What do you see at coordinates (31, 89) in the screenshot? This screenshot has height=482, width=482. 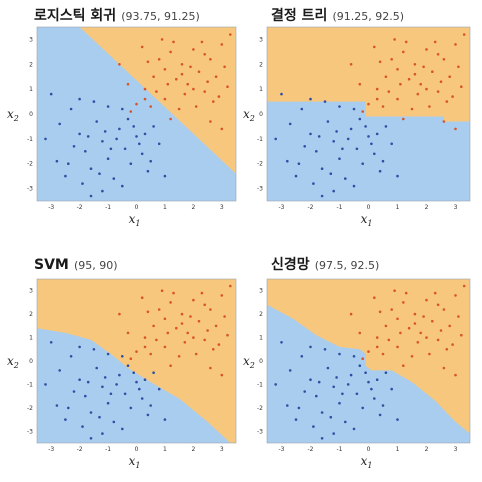 I see `y-tick-label: 1` at bounding box center [31, 89].